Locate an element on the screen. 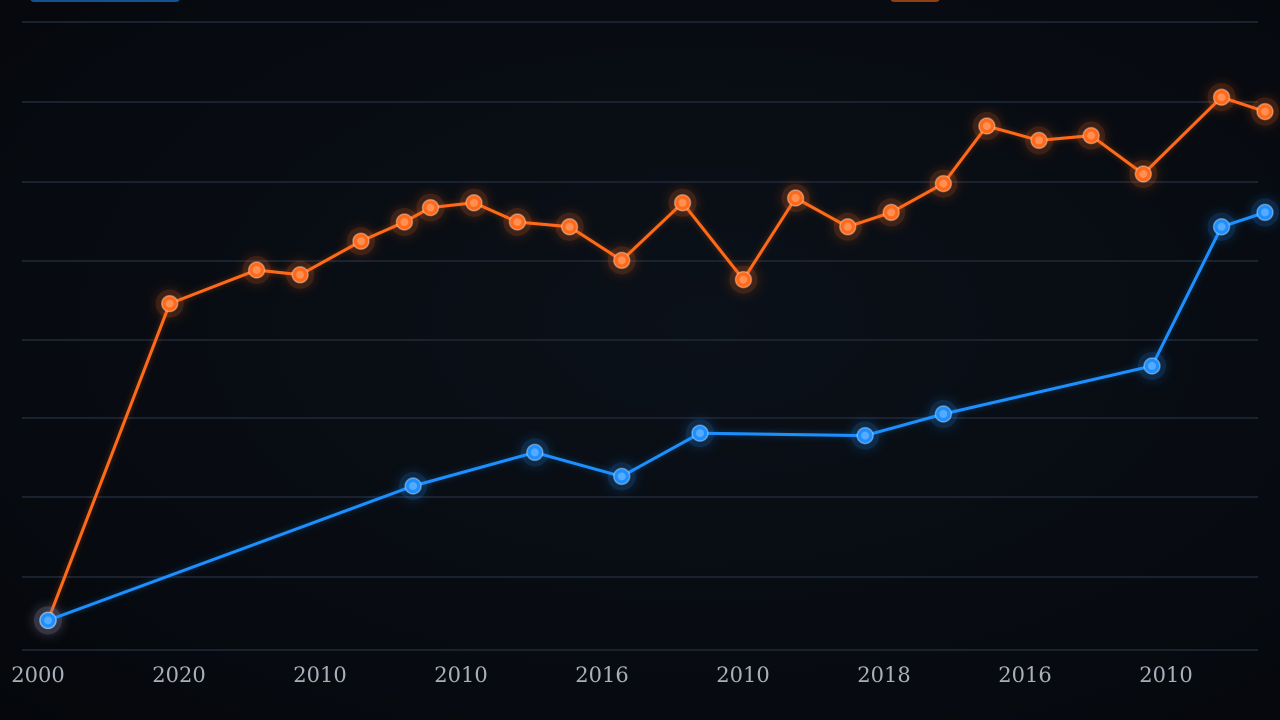 The height and width of the screenshot is (720, 1280). x-tick-label-0: 2000 is located at coordinates (37, 675).